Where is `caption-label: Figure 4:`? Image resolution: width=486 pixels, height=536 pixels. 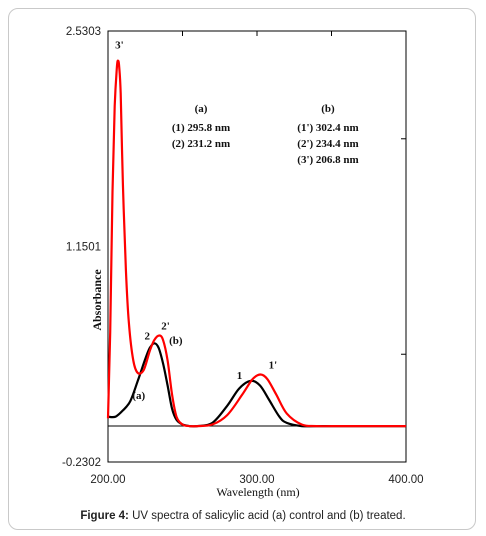 caption-label: Figure 4: is located at coordinates (104, 516).